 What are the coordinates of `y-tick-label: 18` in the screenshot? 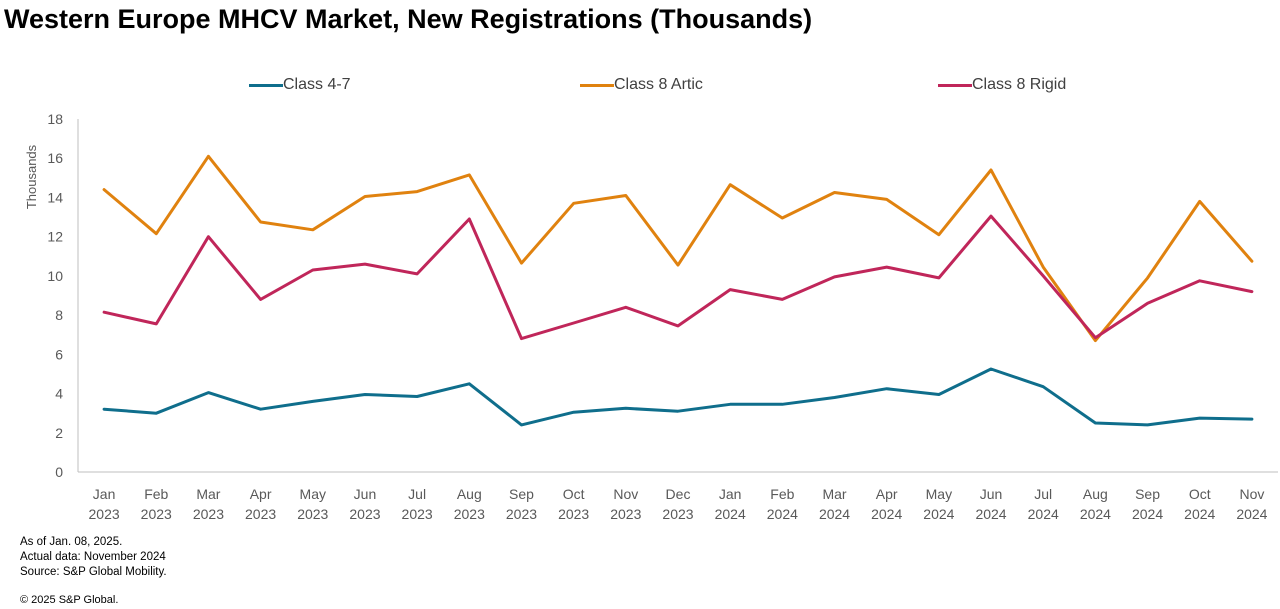 It's located at (55, 119).